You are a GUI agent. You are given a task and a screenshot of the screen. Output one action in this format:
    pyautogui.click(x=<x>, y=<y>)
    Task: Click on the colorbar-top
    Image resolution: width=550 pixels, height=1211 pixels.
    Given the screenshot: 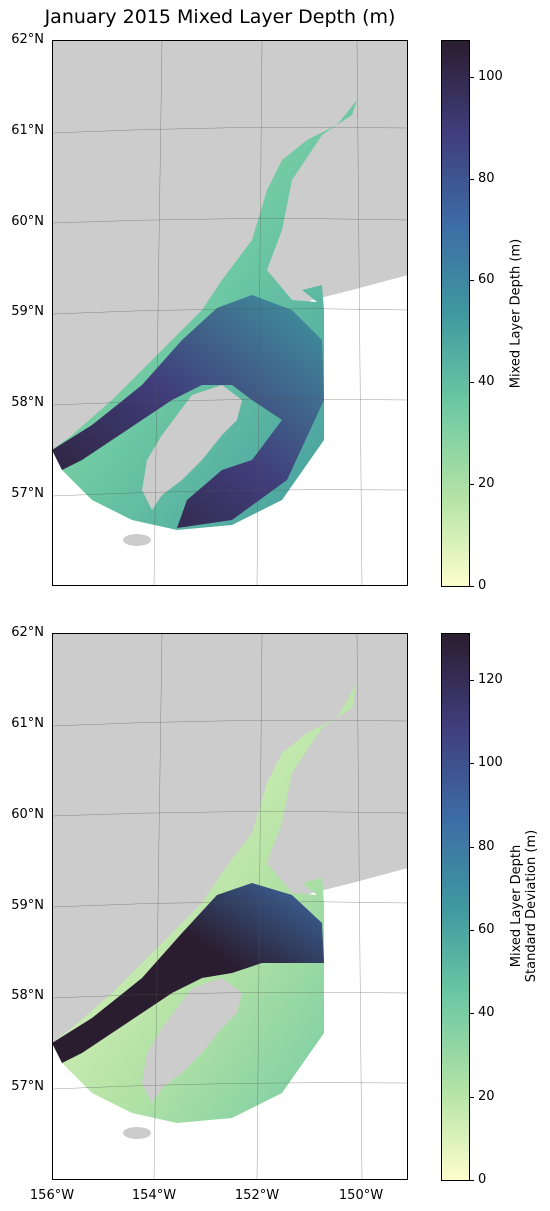 What is the action you would take?
    pyautogui.click(x=455, y=313)
    